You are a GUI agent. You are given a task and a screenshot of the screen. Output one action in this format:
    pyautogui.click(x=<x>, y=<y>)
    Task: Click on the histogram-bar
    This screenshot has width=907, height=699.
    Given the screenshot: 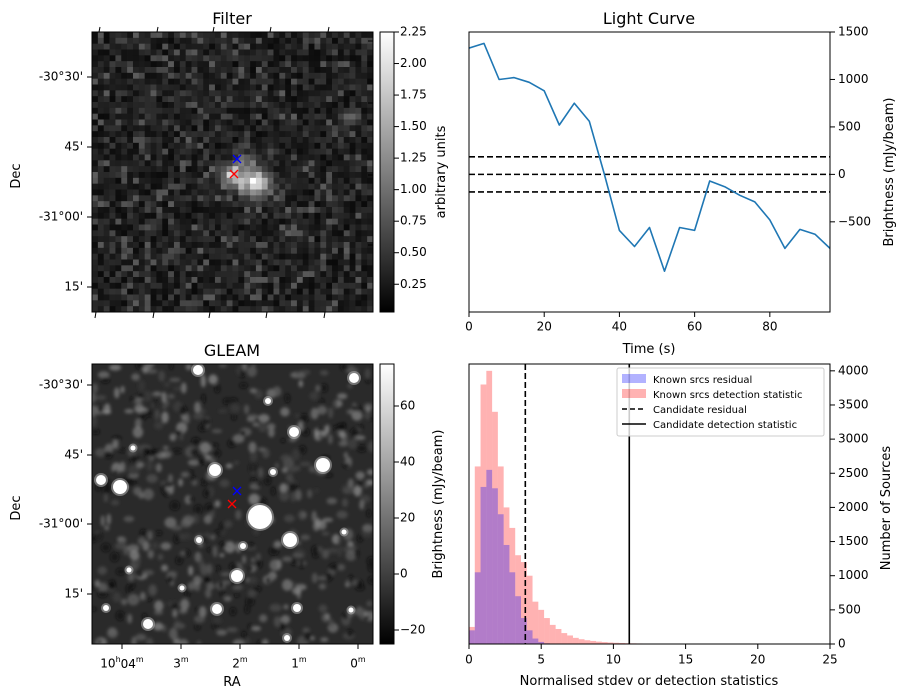 What is the action you would take?
    pyautogui.click(x=593, y=642)
    